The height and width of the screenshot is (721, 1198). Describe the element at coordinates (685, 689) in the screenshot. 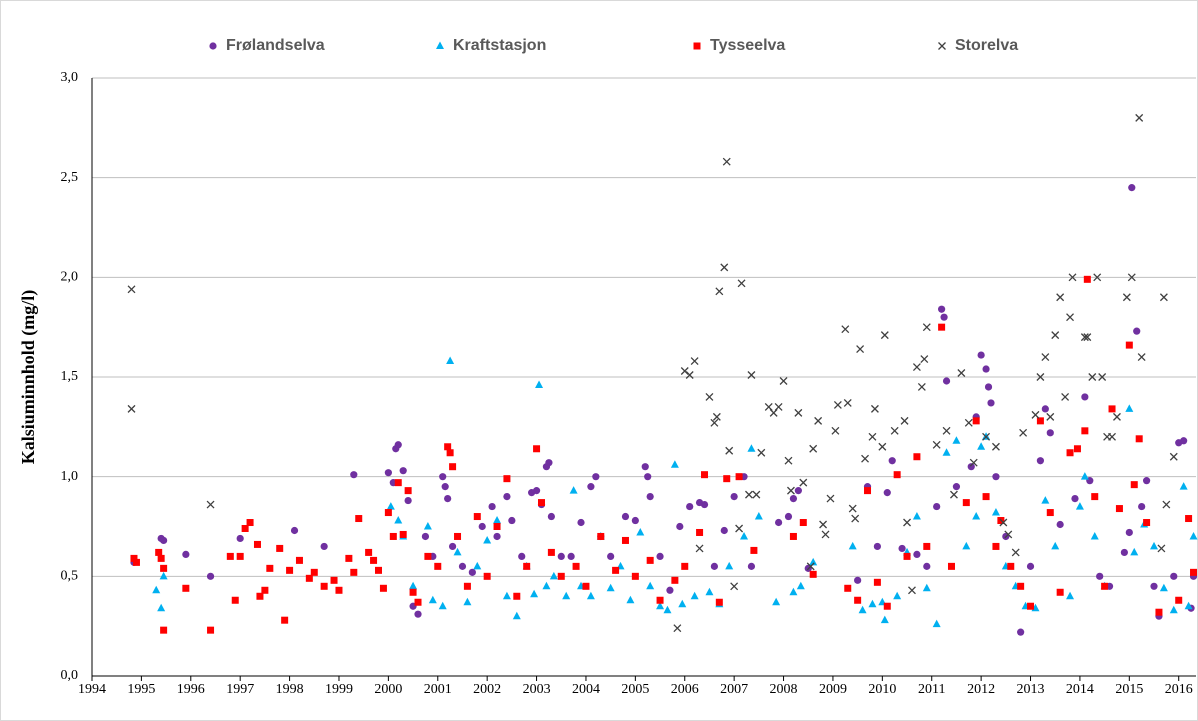

I see `x-tick-label: 2006` at that location.